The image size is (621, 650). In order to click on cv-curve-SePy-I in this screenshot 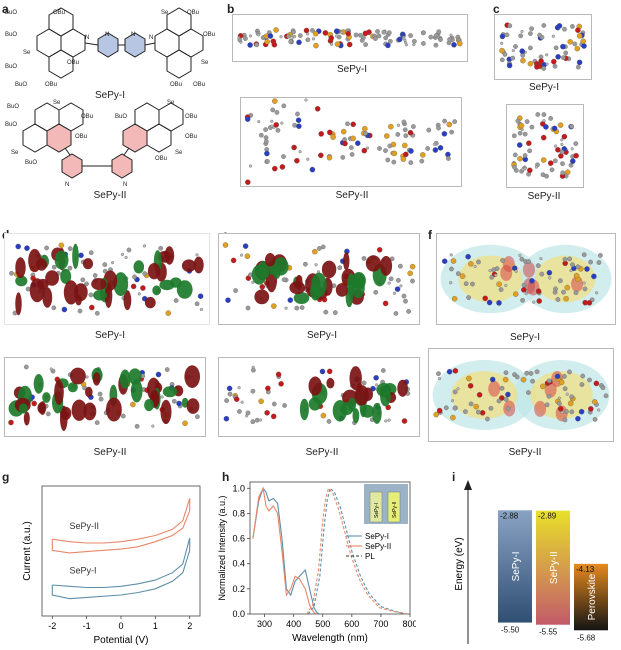, I will do `click(121, 568)`.